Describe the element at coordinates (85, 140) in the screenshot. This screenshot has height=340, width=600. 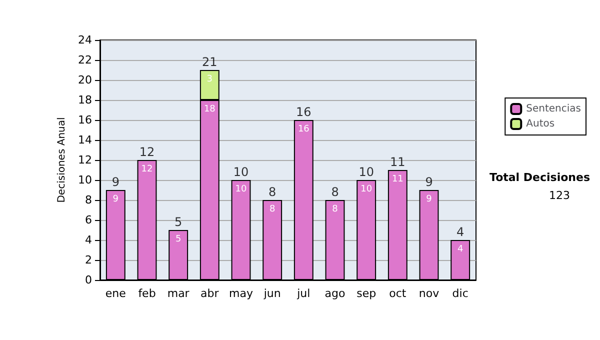
I see `y-tick-label: 14` at that location.